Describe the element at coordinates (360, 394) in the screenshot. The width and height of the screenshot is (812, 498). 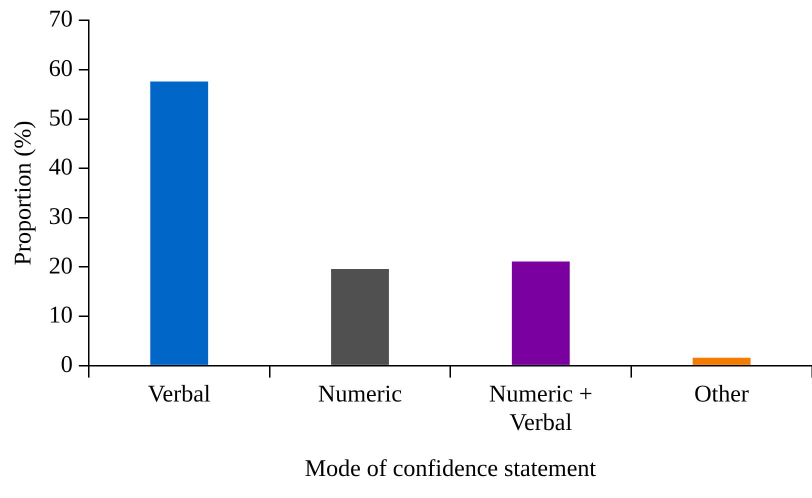
I see `x-tick-label: Numeric` at that location.